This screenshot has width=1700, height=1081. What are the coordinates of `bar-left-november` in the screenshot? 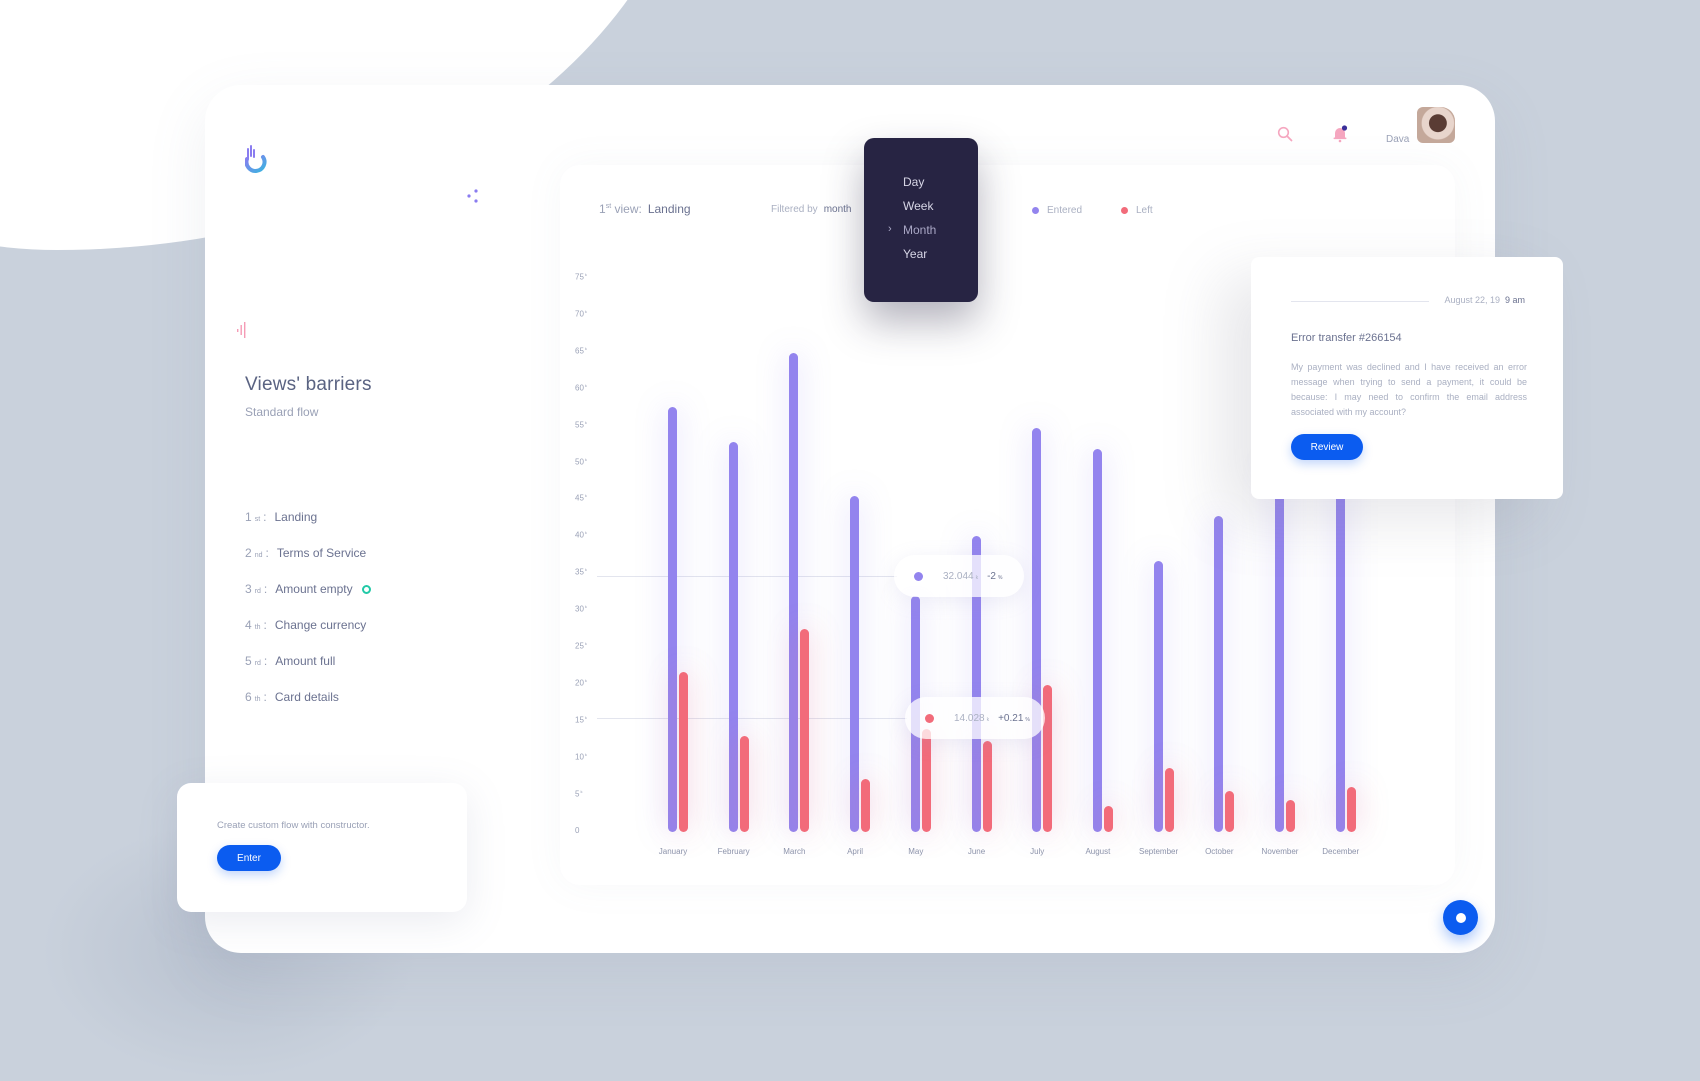 It's located at (1290, 816).